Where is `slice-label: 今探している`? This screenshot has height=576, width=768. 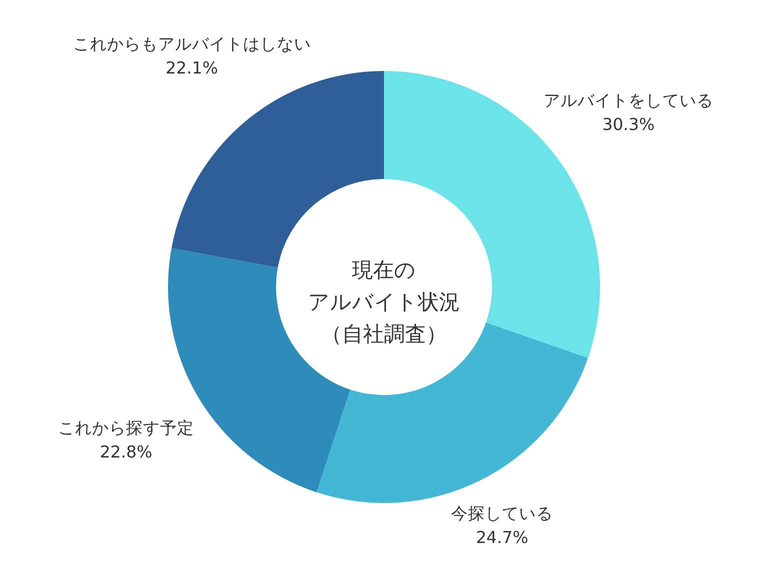 slice-label: 今探している is located at coordinates (502, 513).